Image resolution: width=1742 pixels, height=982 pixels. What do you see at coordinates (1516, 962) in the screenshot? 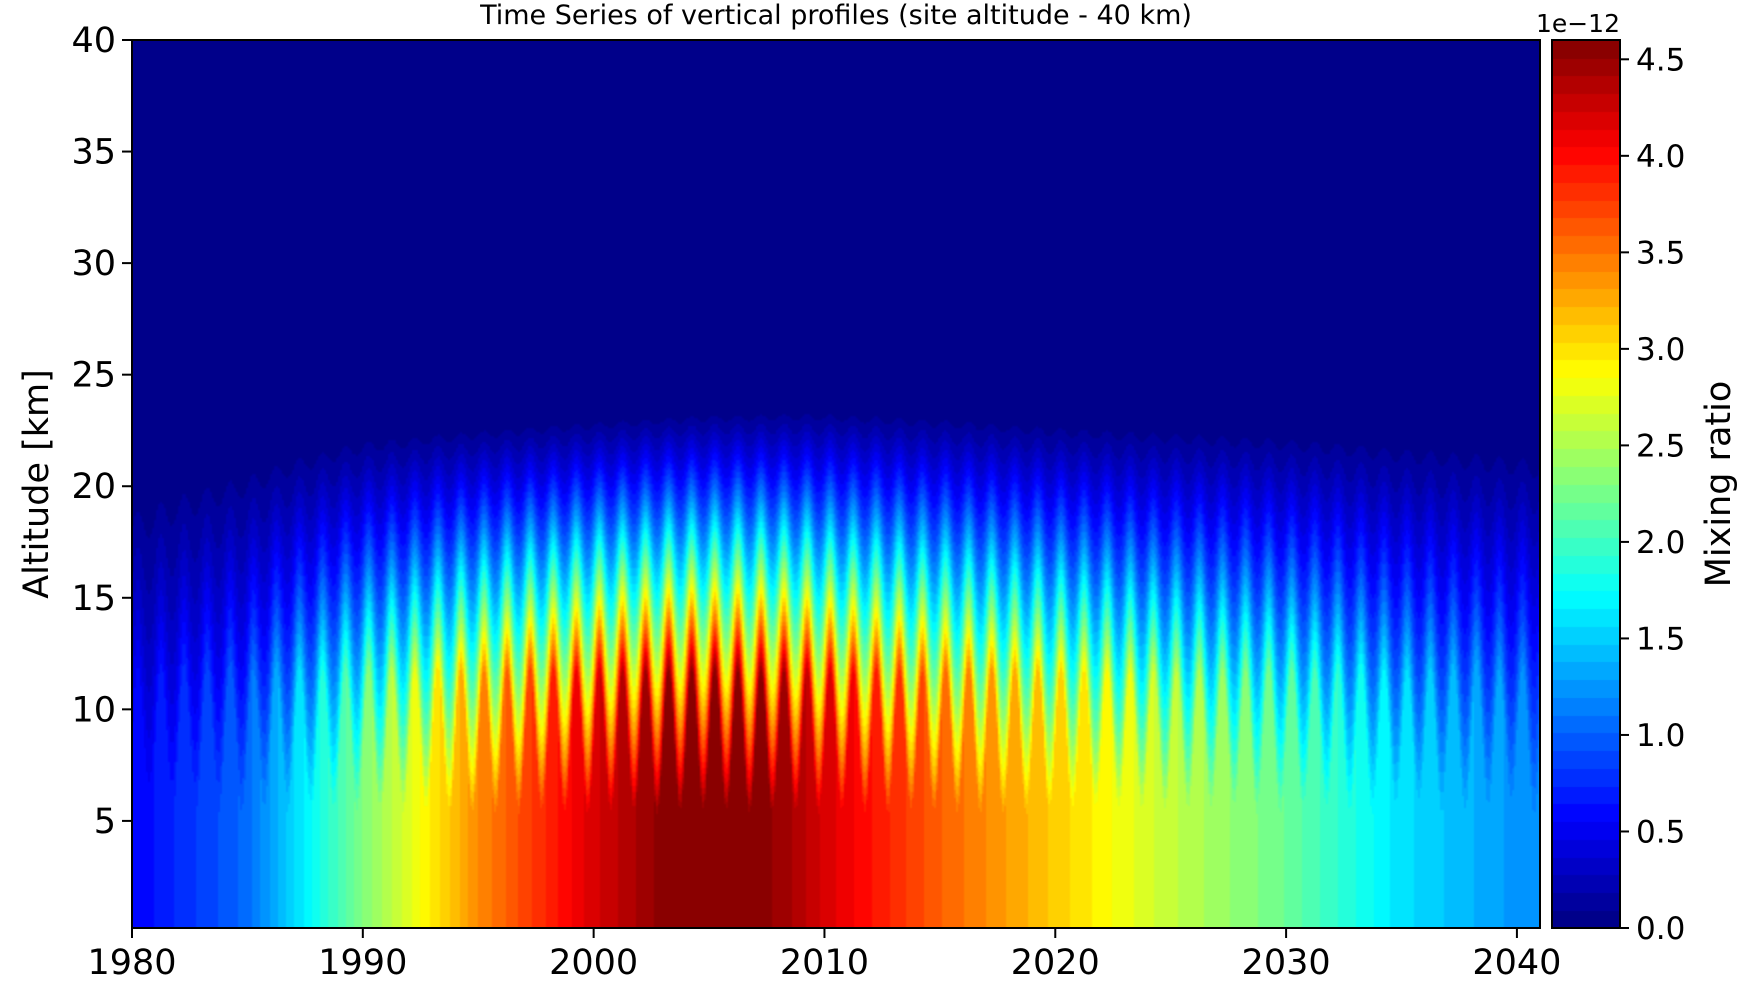
I see `x-tick-label: 2040` at bounding box center [1516, 962].